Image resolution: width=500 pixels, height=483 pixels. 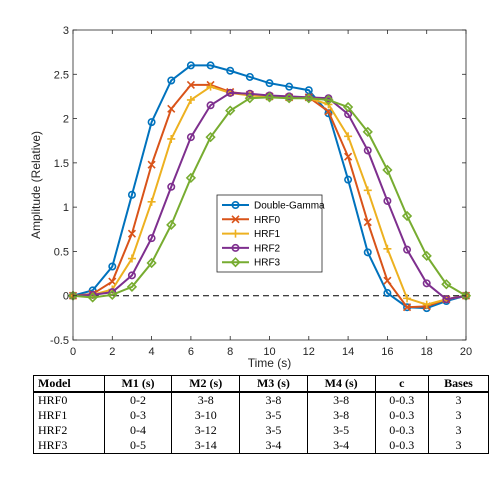 What do you see at coordinates (66, 31) in the screenshot?
I see `y-tick-label: 3` at bounding box center [66, 31].